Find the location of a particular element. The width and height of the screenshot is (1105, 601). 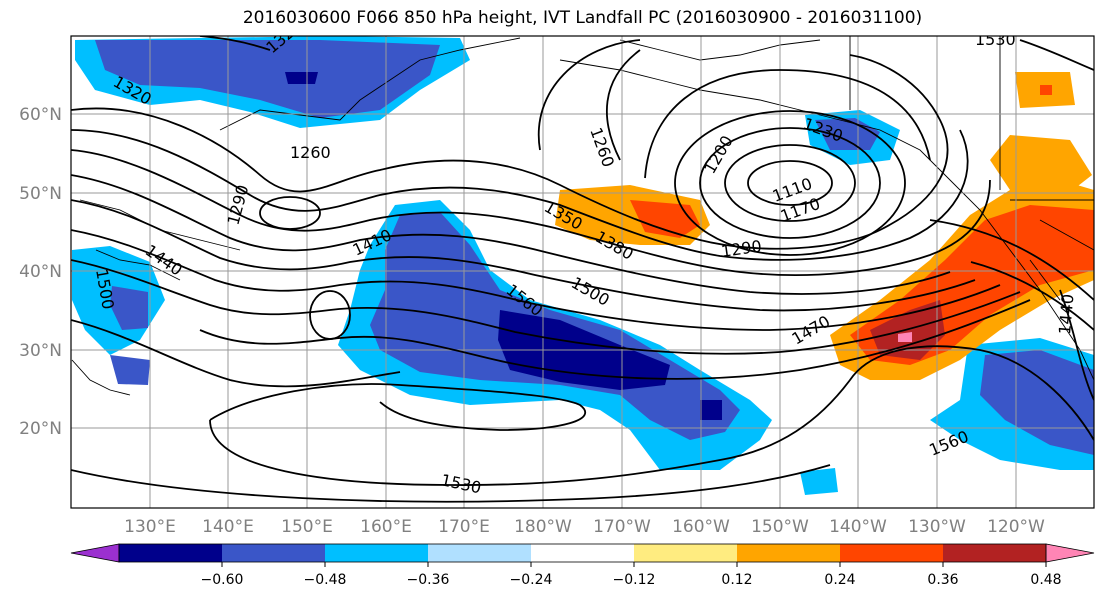

colorbar-tick-label: 0.48 is located at coordinates (1045, 580).